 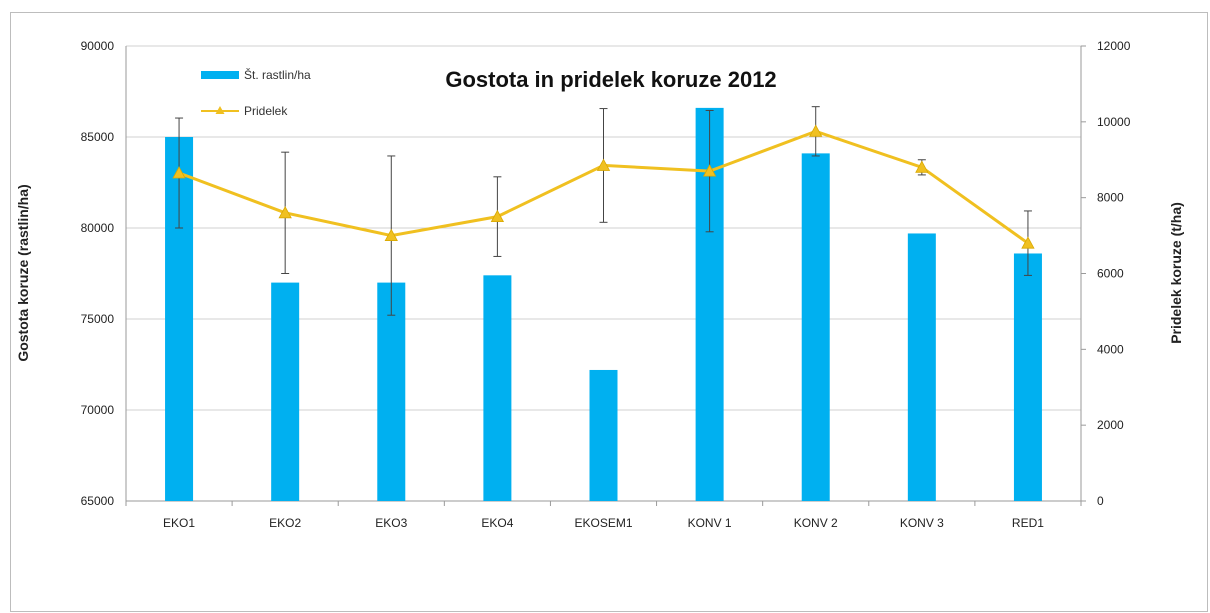 What do you see at coordinates (98, 228) in the screenshot?
I see `y-tick-label: 80000` at bounding box center [98, 228].